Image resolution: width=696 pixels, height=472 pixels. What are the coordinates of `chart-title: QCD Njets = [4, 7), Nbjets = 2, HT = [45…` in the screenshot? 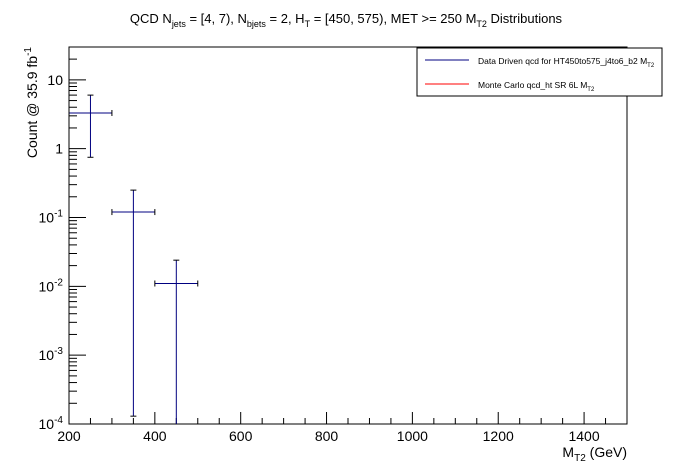 It's located at (346, 20).